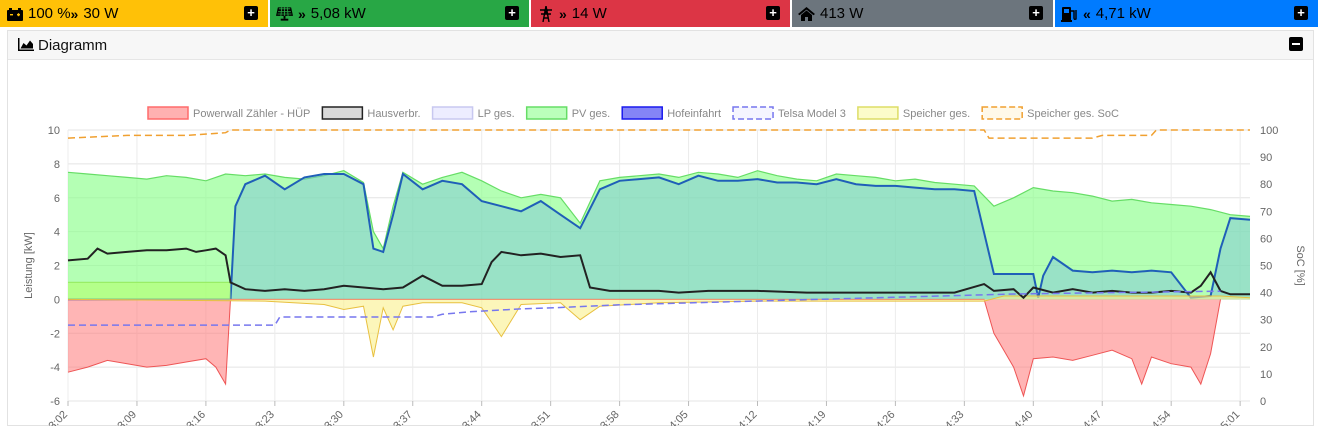  I want to click on x-tick-label: 13:58, so click(608, 417).